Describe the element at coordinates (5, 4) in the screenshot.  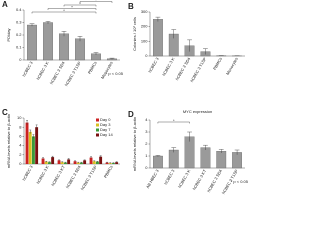
I see `panel-label: A` at that location.